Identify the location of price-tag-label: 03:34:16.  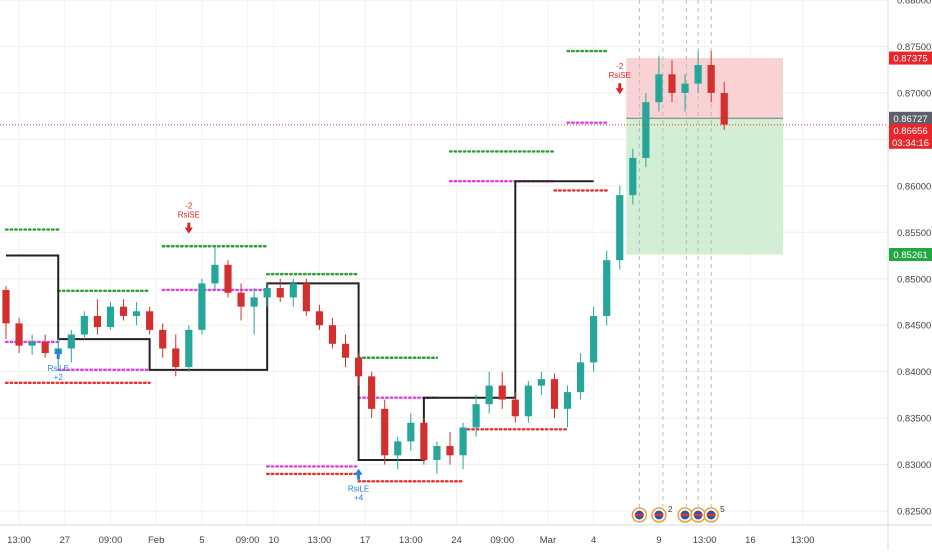
(910, 143).